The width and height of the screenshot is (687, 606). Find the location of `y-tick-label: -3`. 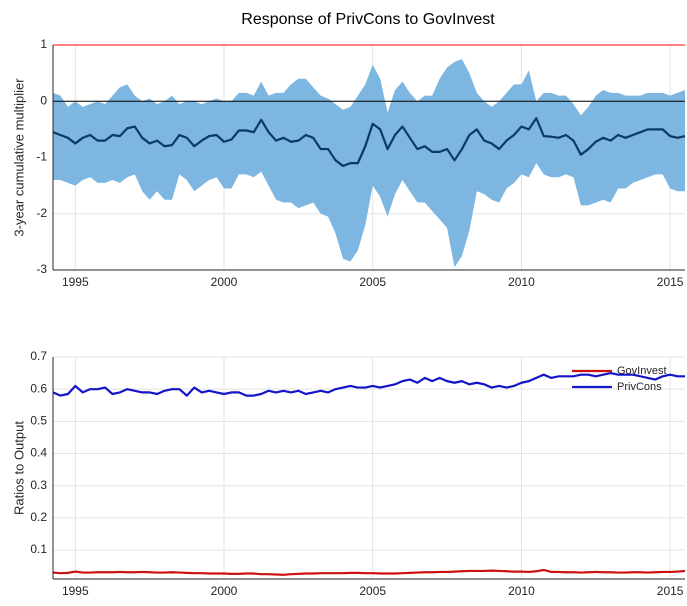

y-tick-label: -3 is located at coordinates (41, 269).